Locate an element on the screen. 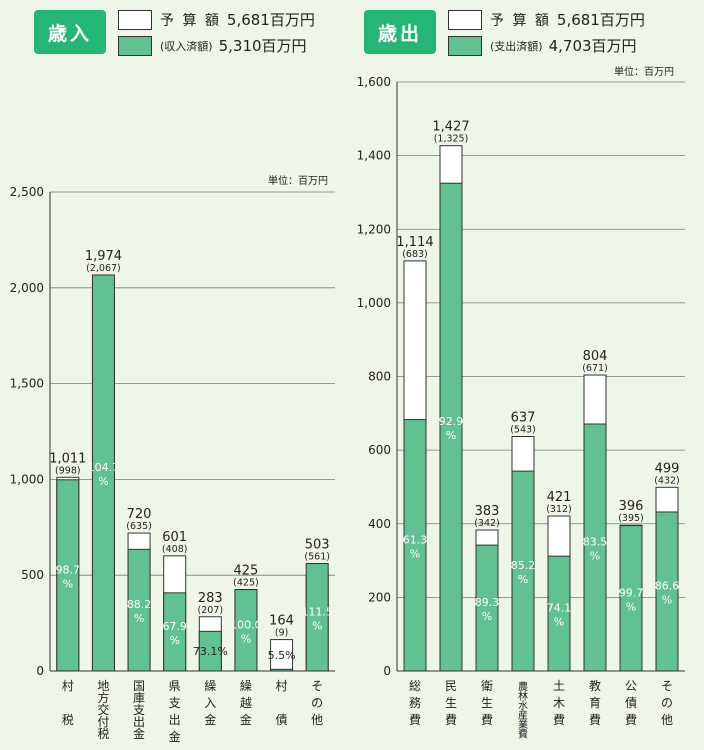  budget-value-label: 1,427 is located at coordinates (450, 127).